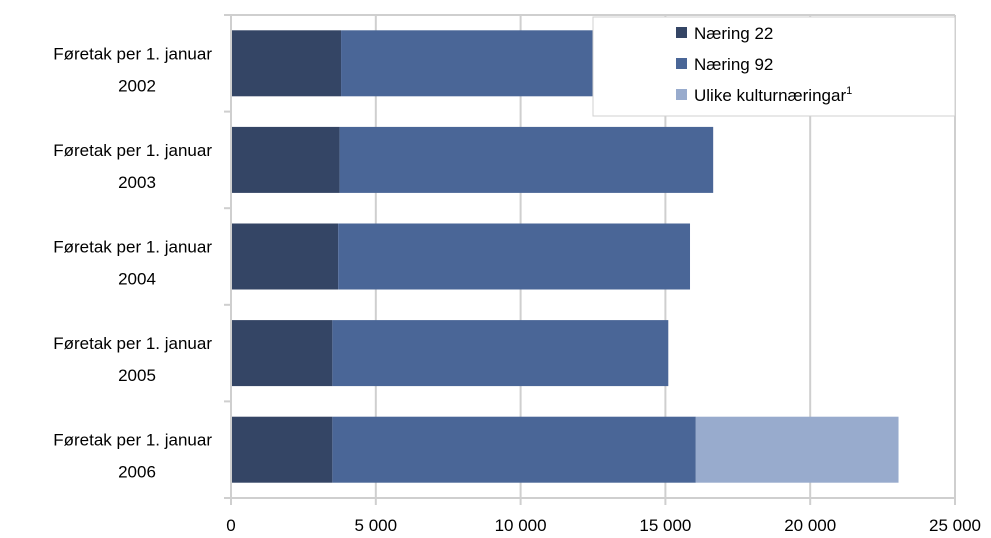 This screenshot has width=991, height=538. I want to click on x-tick-label: 15 000, so click(665, 525).